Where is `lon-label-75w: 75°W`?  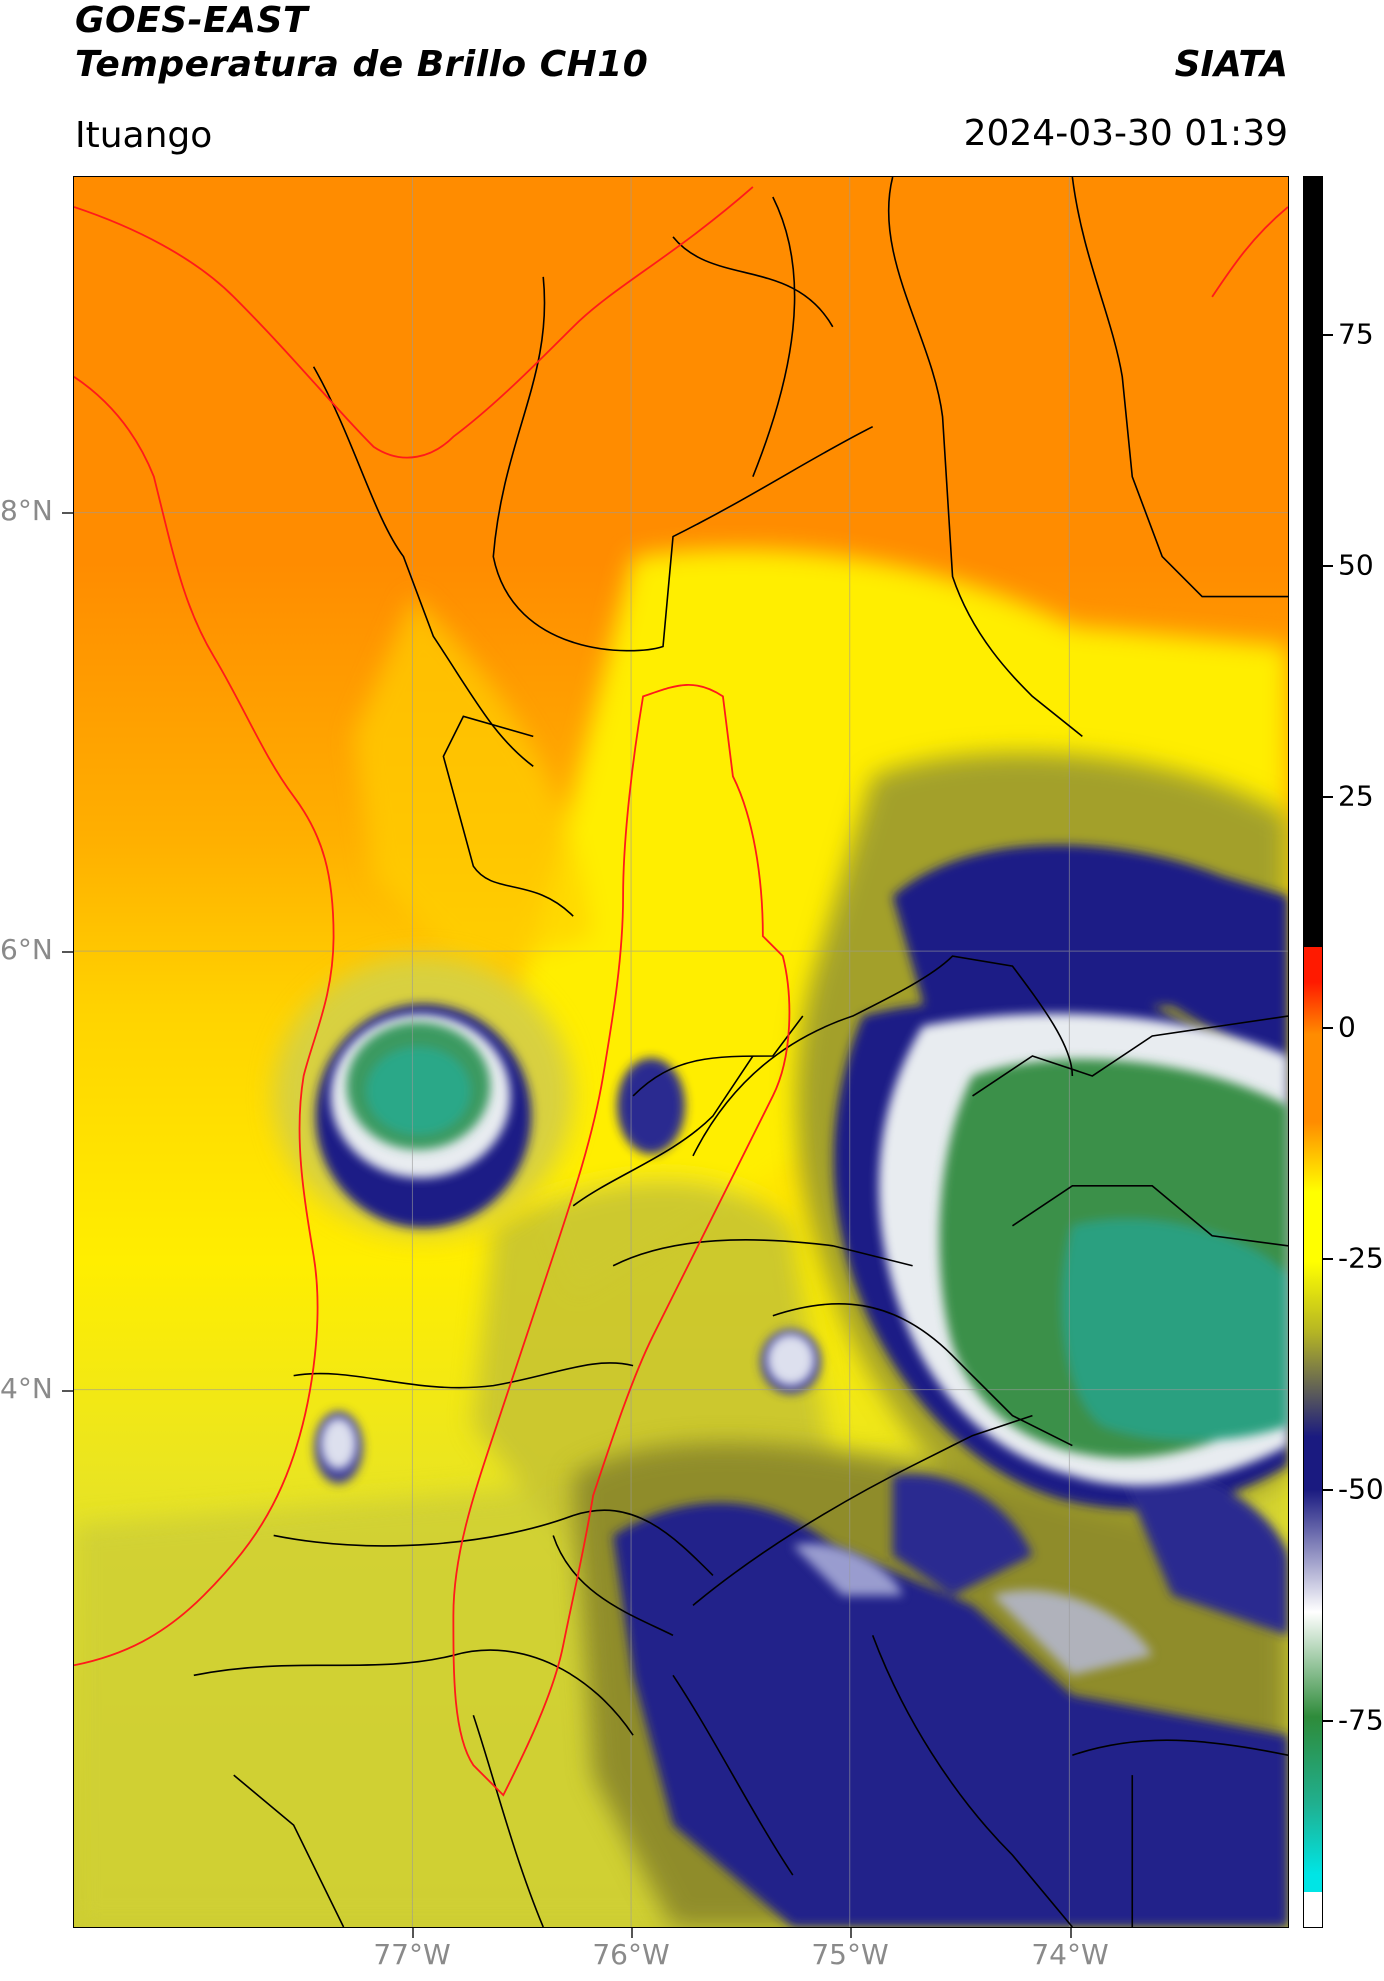 lon-label-75w: 75°W is located at coordinates (850, 1954).